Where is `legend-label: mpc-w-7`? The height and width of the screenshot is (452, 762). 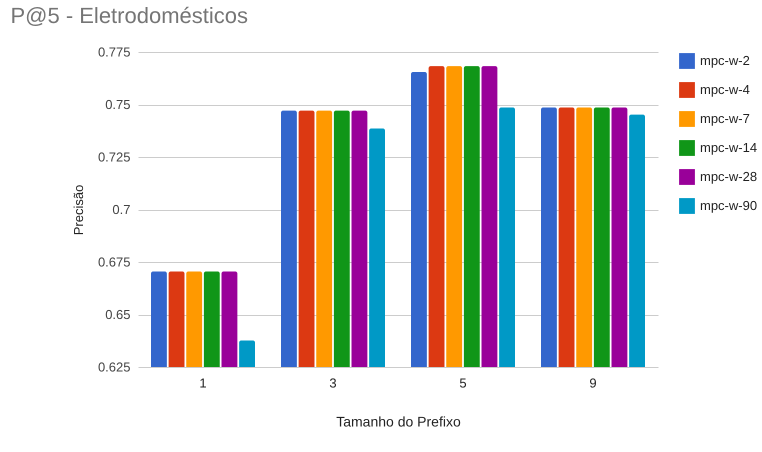 legend-label: mpc-w-7 is located at coordinates (725, 118).